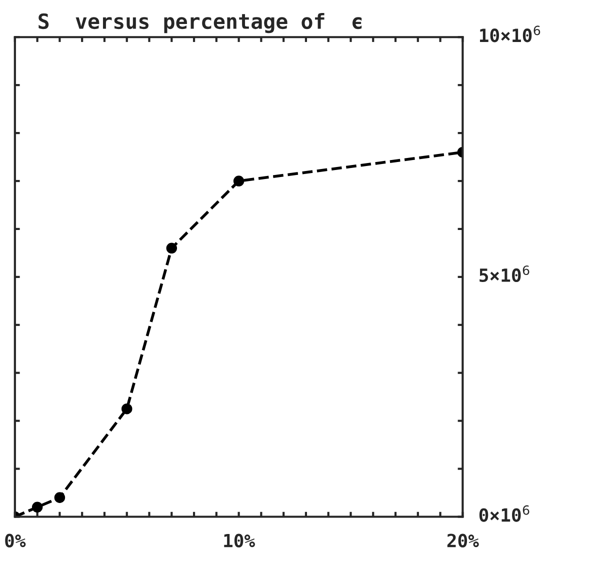 The width and height of the screenshot is (597, 571). Describe the element at coordinates (463, 541) in the screenshot. I see `x-tick-label: 20%` at that location.